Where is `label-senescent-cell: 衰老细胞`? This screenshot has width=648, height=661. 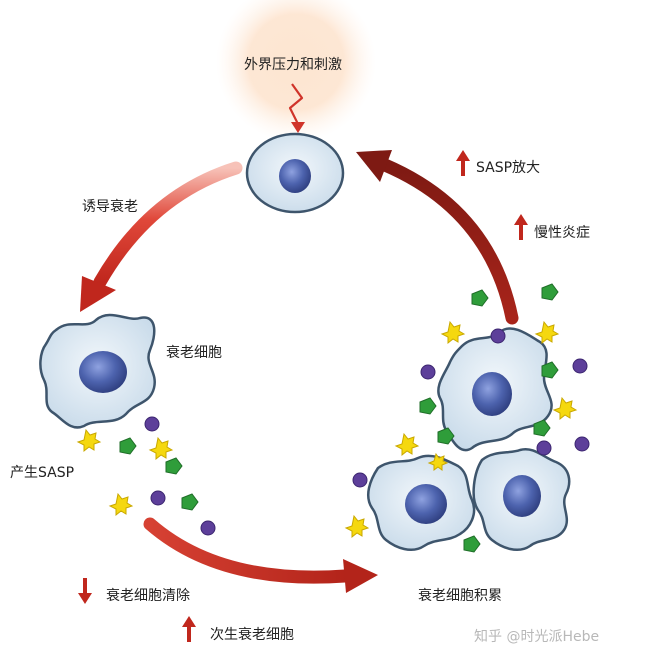
label-senescent-cell: 衰老细胞 is located at coordinates (194, 353).